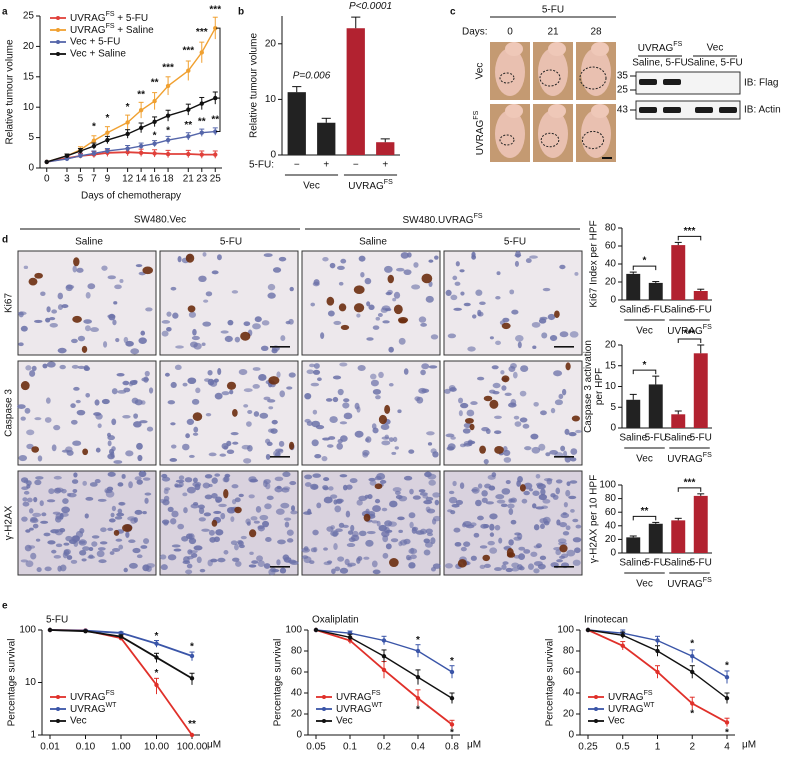 Image resolution: width=788 pixels, height=766 pixels. I want to click on x-tick-label: Saline, so click(633, 310).